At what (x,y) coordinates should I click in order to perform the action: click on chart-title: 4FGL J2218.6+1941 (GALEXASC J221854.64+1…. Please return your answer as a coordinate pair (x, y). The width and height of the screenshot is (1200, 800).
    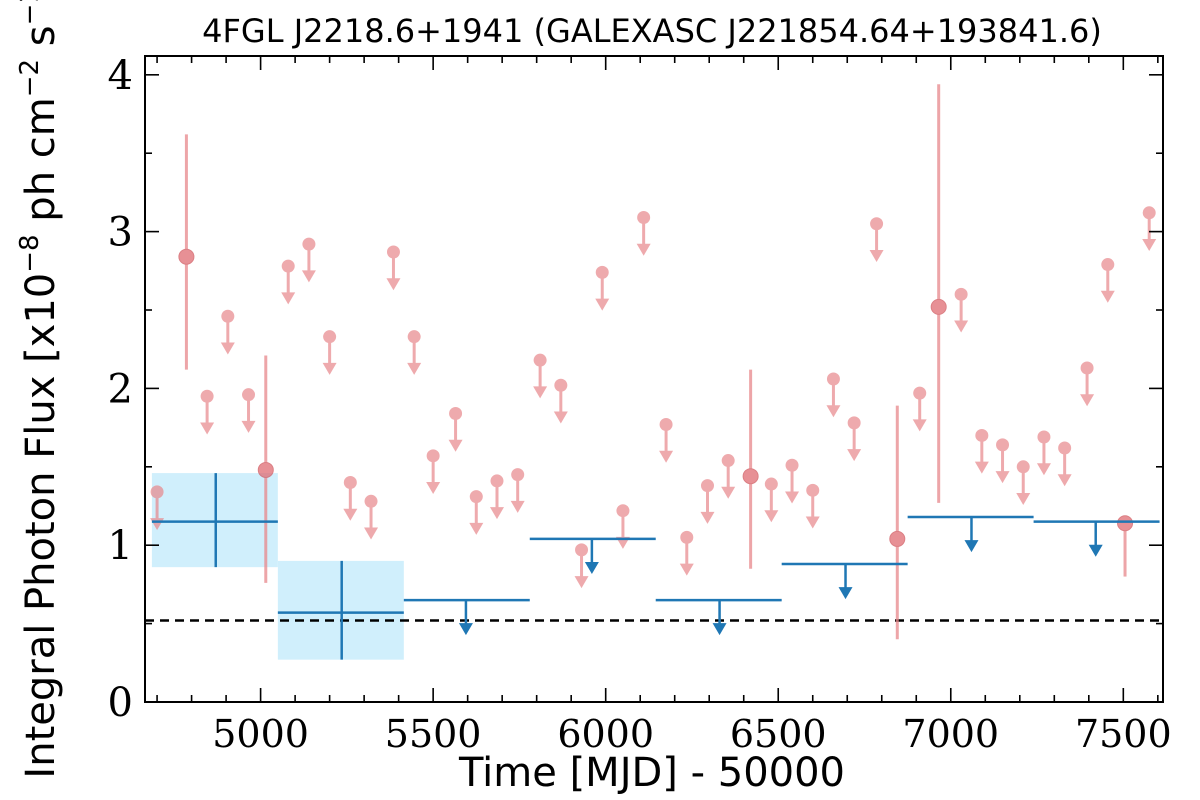
    Looking at the image, I should click on (652, 31).